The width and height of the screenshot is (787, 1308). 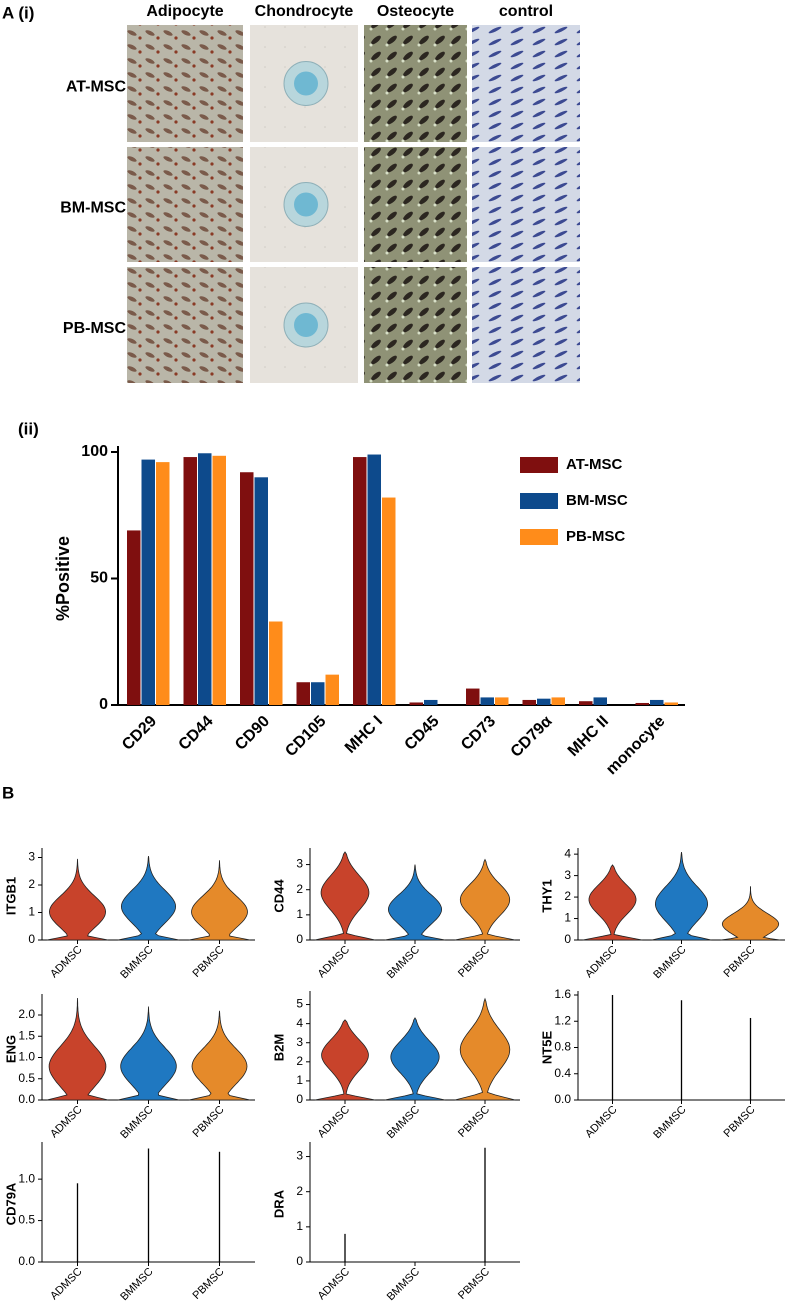 I want to click on y-tick-label: 4, so click(x=567, y=853).